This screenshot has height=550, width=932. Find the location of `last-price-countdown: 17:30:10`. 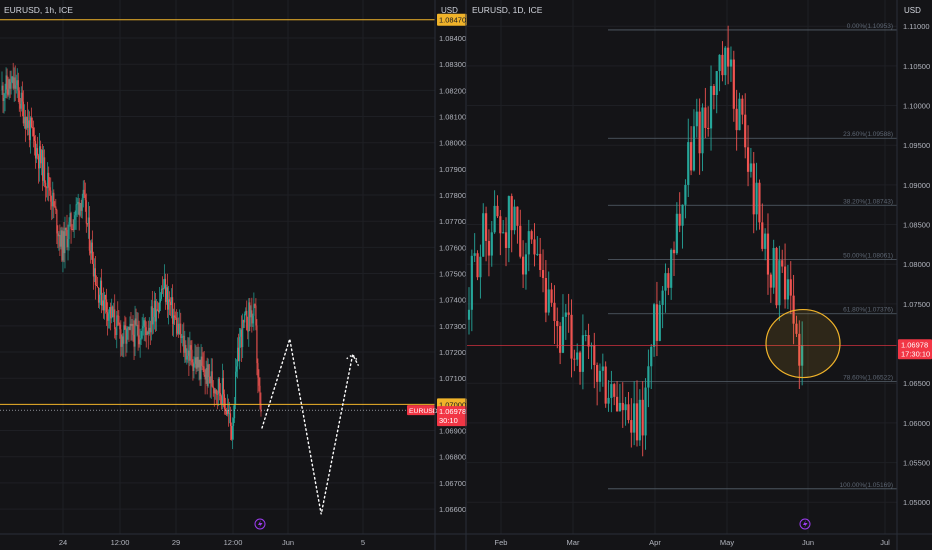

last-price-countdown: 17:30:10 is located at coordinates (915, 353).